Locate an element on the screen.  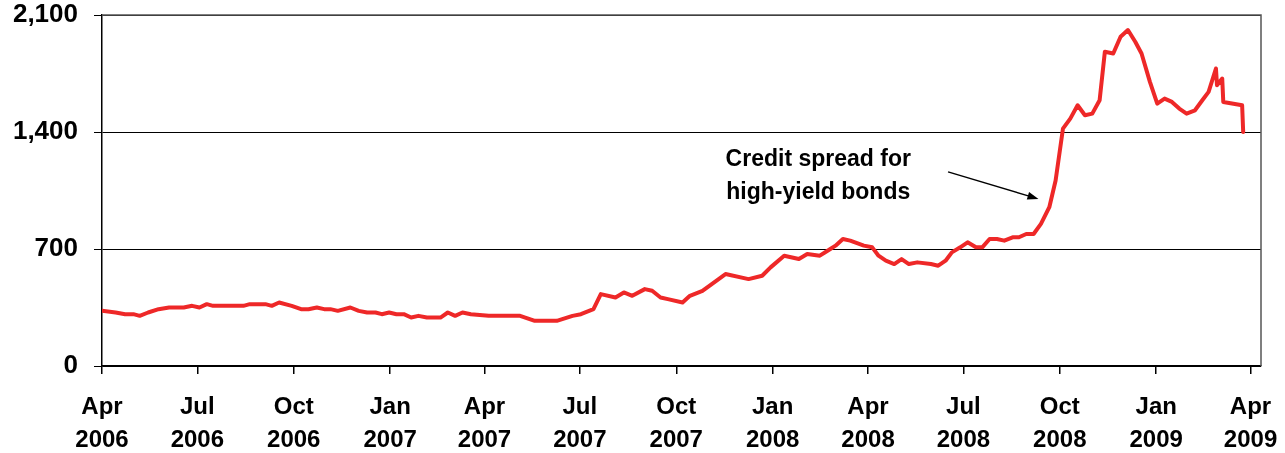
y-tick-label: 700 is located at coordinates (56, 247).